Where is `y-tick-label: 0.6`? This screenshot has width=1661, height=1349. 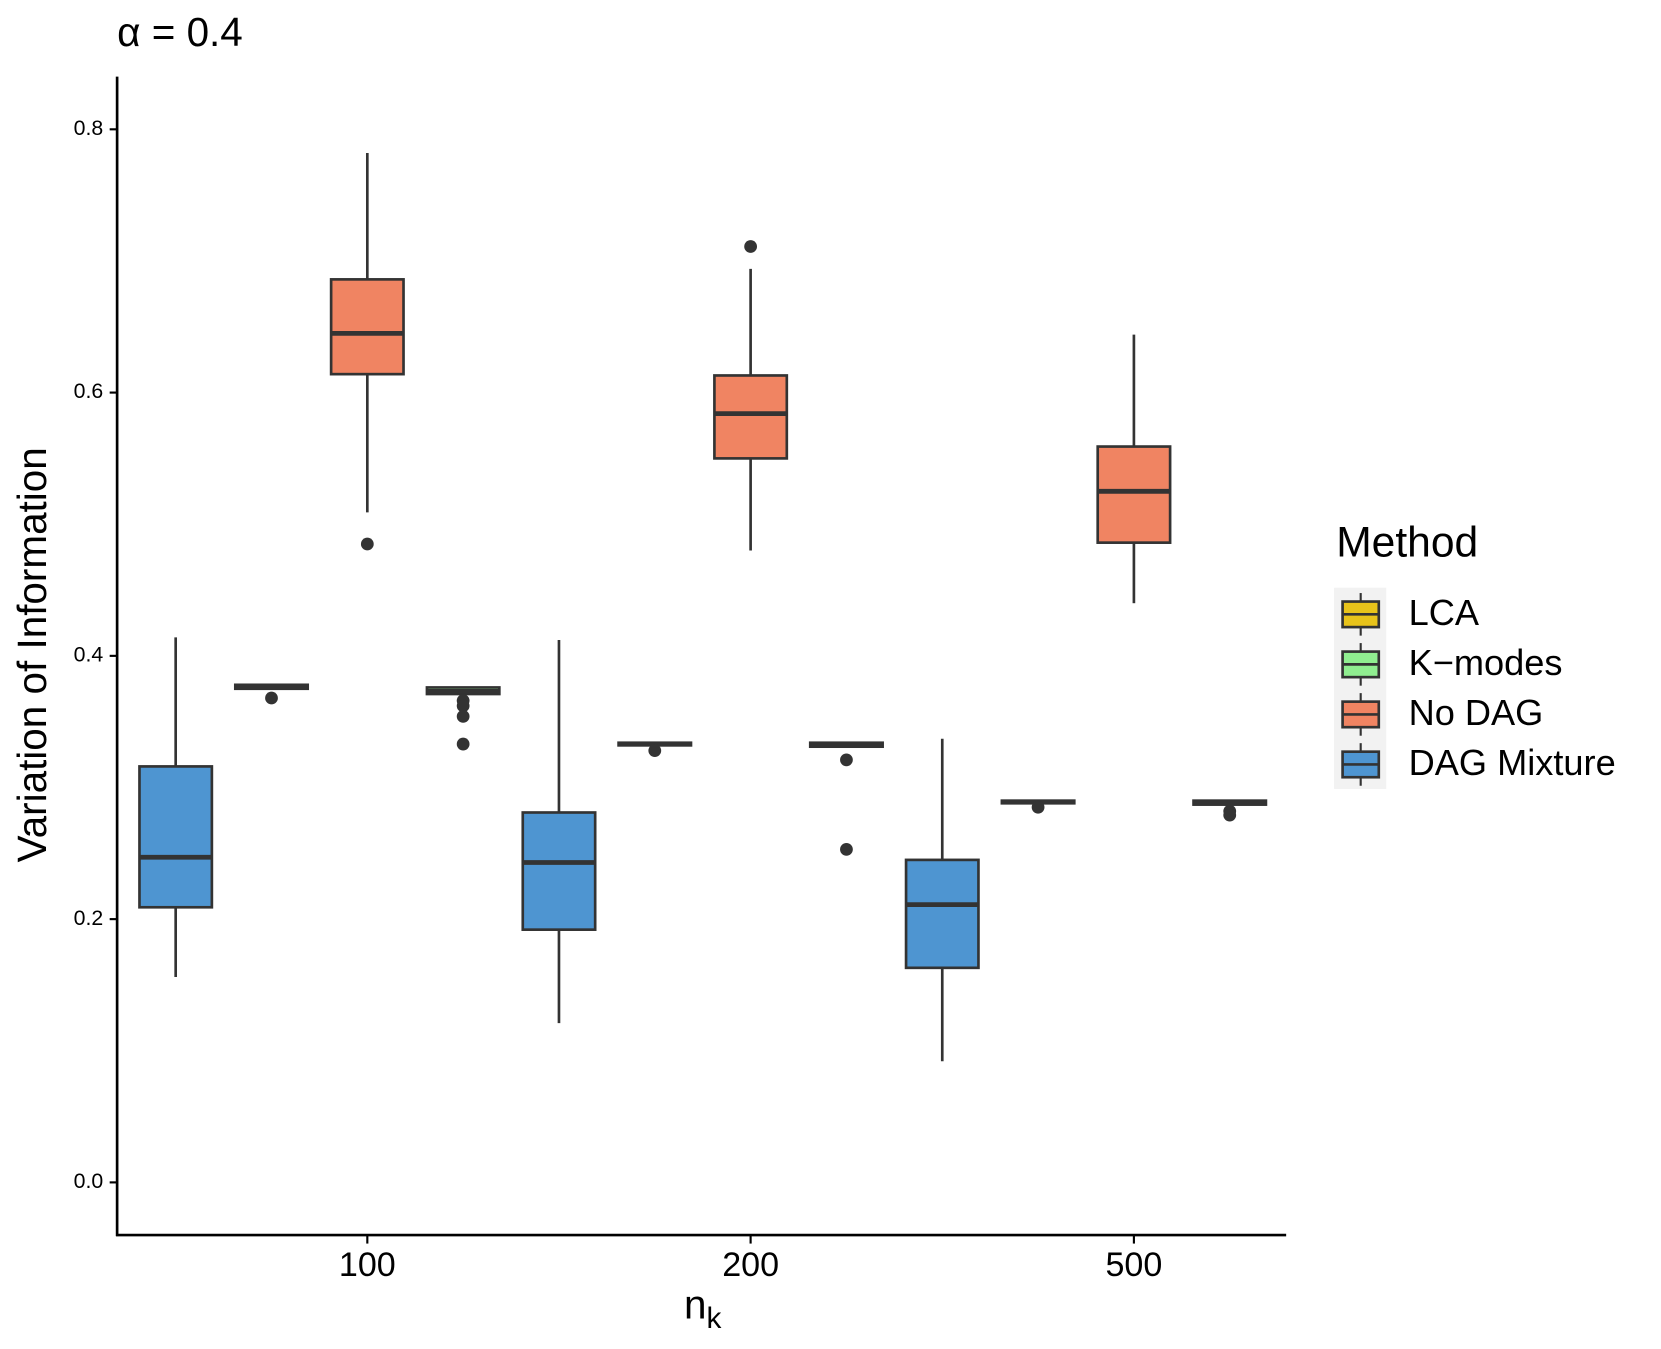 y-tick-label: 0.6 is located at coordinates (89, 391).